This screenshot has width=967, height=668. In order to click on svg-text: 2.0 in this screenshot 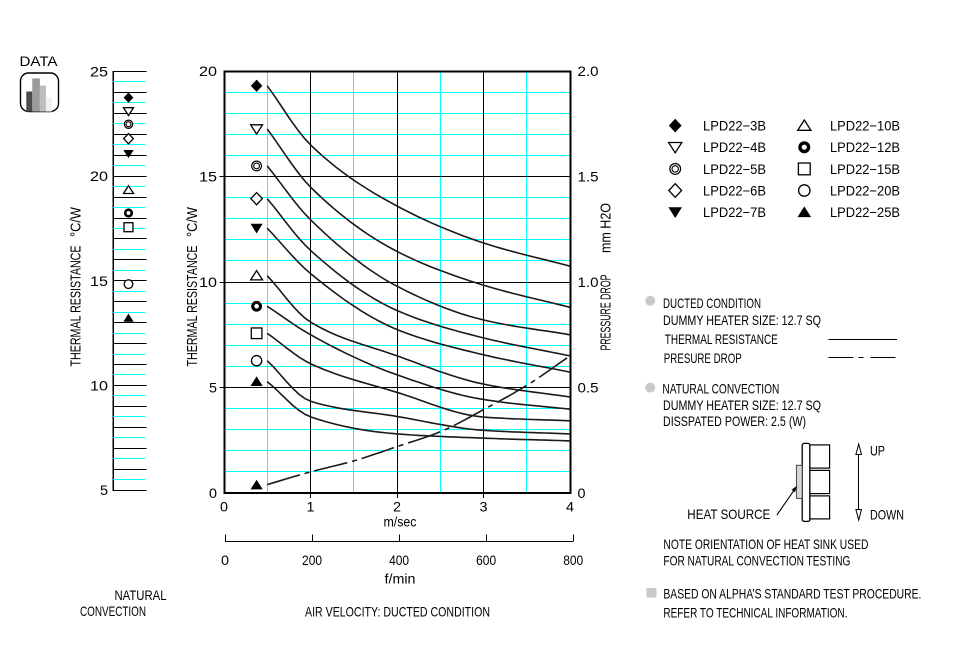, I will do `click(588, 71)`.